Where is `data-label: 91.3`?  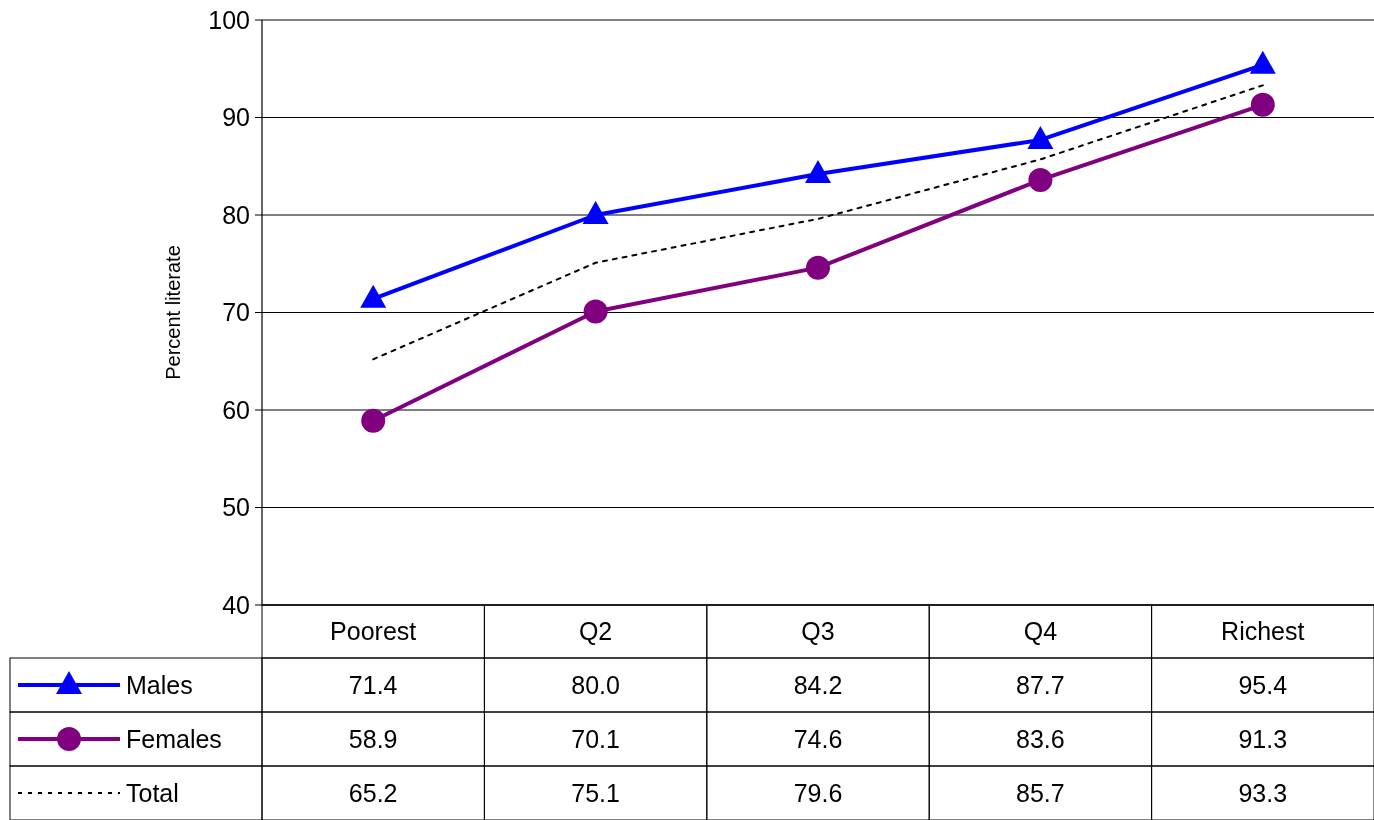 data-label: 91.3 is located at coordinates (1263, 738).